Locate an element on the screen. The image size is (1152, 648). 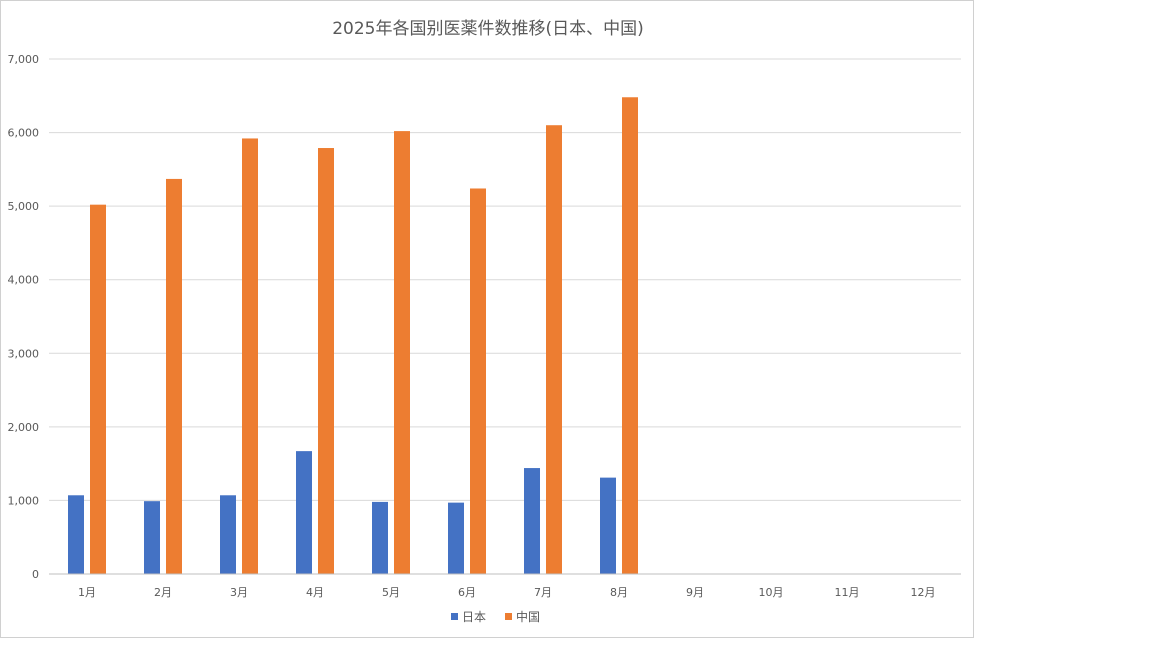
y-tick-label: 6,000 is located at coordinates (24, 133).